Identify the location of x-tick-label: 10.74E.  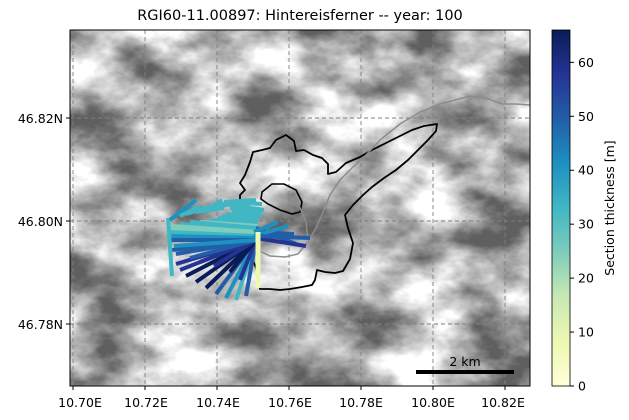
(218, 402).